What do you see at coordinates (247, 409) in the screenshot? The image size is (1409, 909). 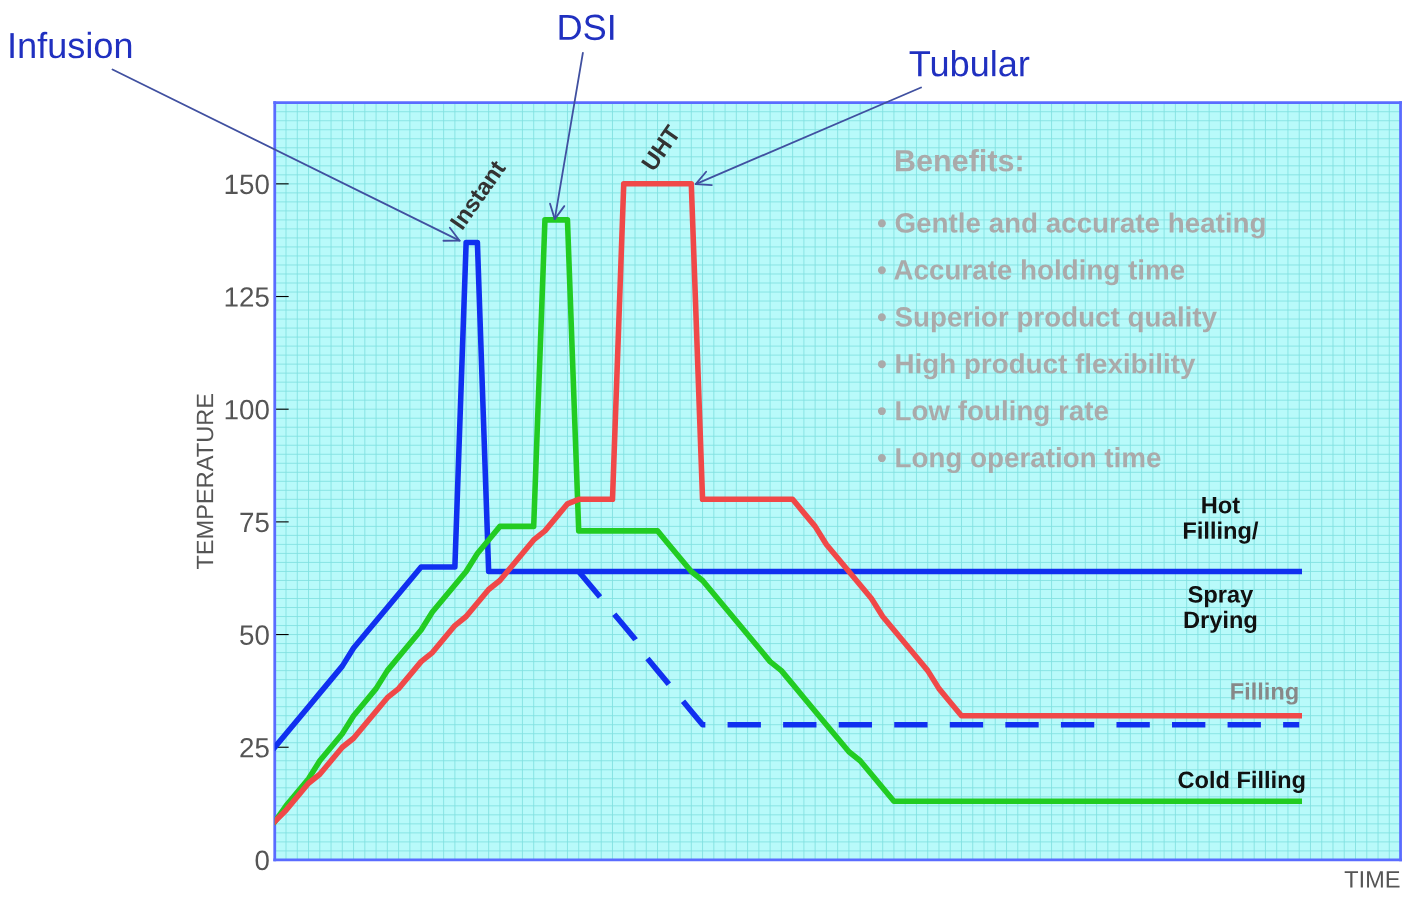 I see `y-tick-label: 100` at bounding box center [247, 409].